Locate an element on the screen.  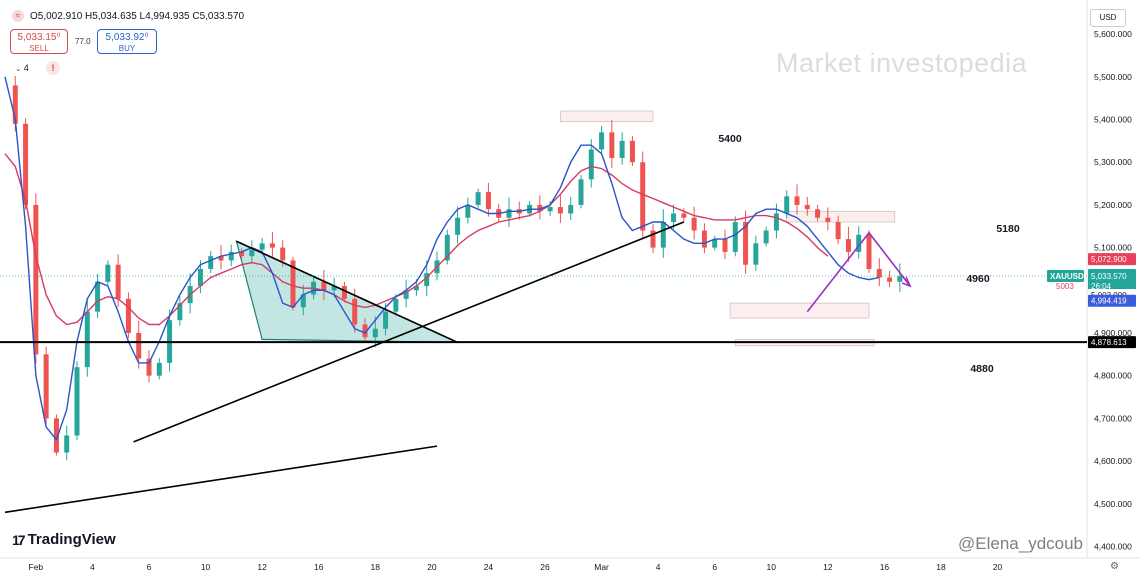
currency-label: USD is located at coordinates (1108, 17).